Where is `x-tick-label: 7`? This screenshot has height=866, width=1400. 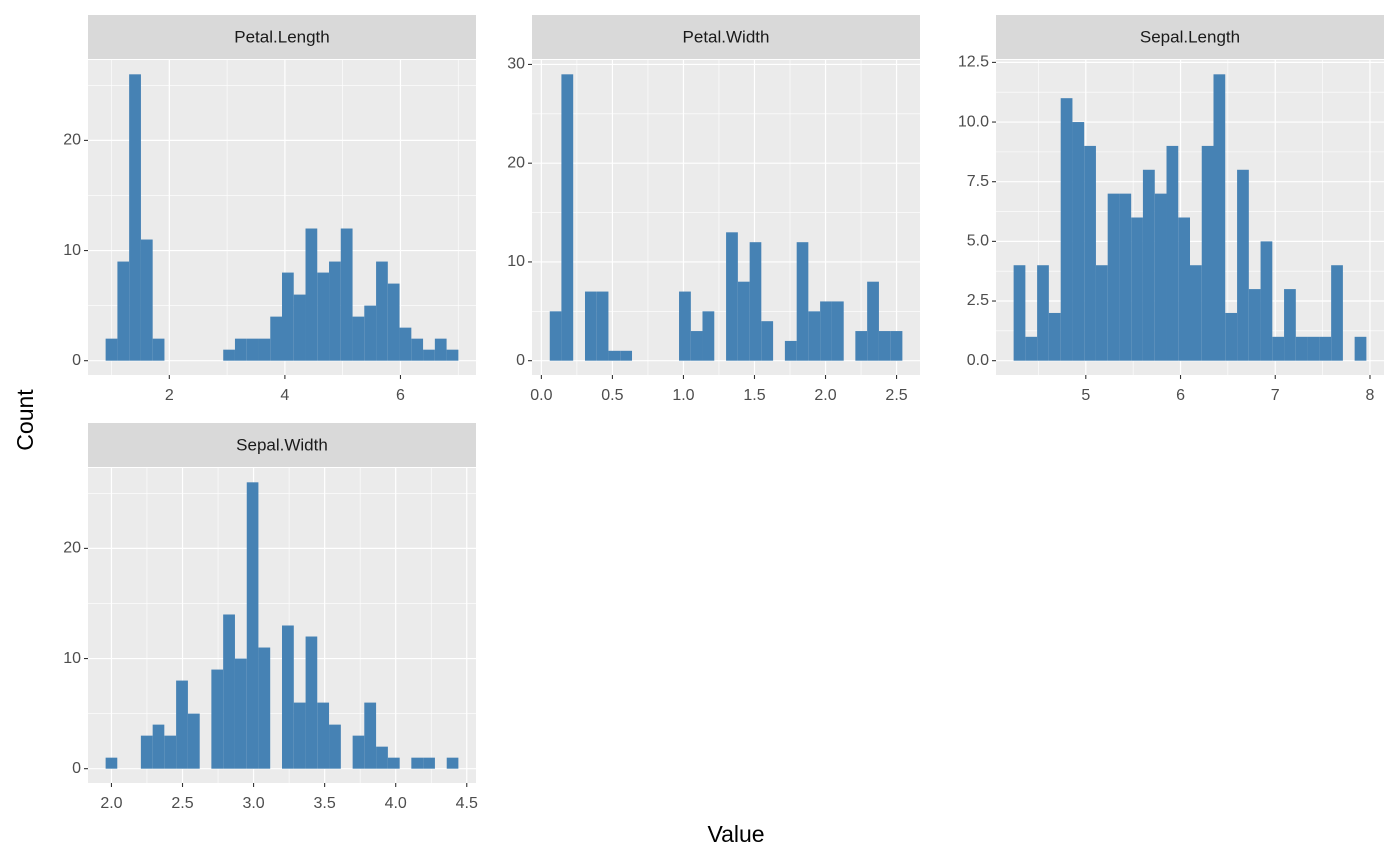
x-tick-label: 7 is located at coordinates (1275, 395).